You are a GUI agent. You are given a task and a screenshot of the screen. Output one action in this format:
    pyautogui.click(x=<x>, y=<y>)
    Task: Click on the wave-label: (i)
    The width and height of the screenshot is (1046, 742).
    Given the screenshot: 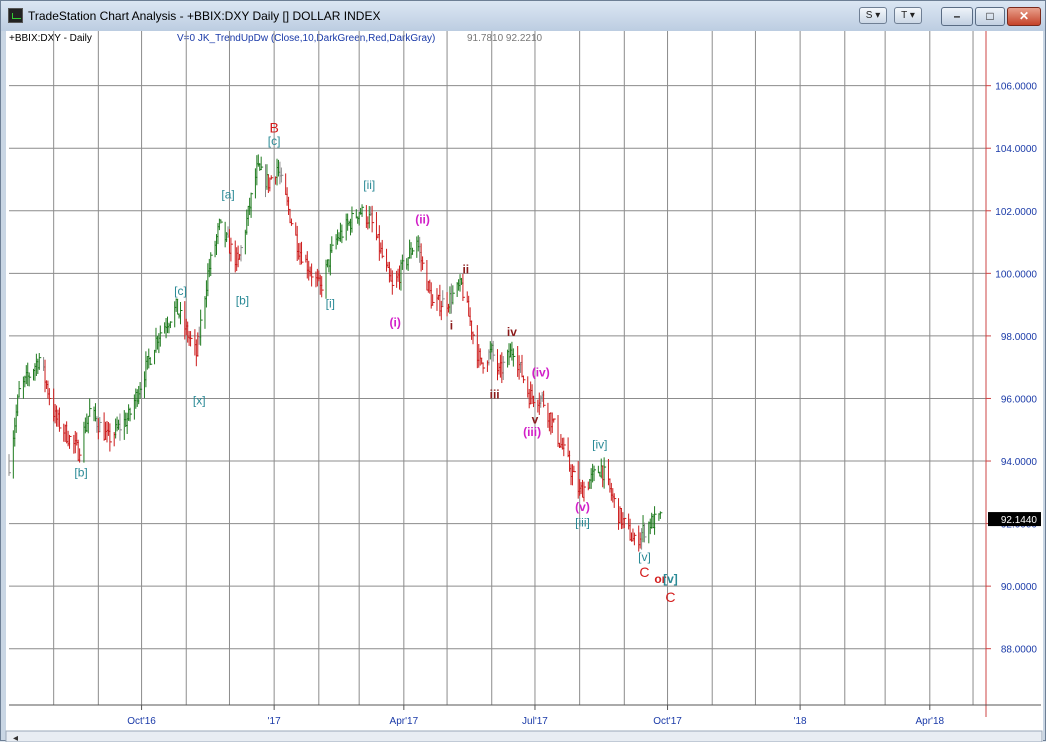 What is the action you would take?
    pyautogui.click(x=395, y=323)
    